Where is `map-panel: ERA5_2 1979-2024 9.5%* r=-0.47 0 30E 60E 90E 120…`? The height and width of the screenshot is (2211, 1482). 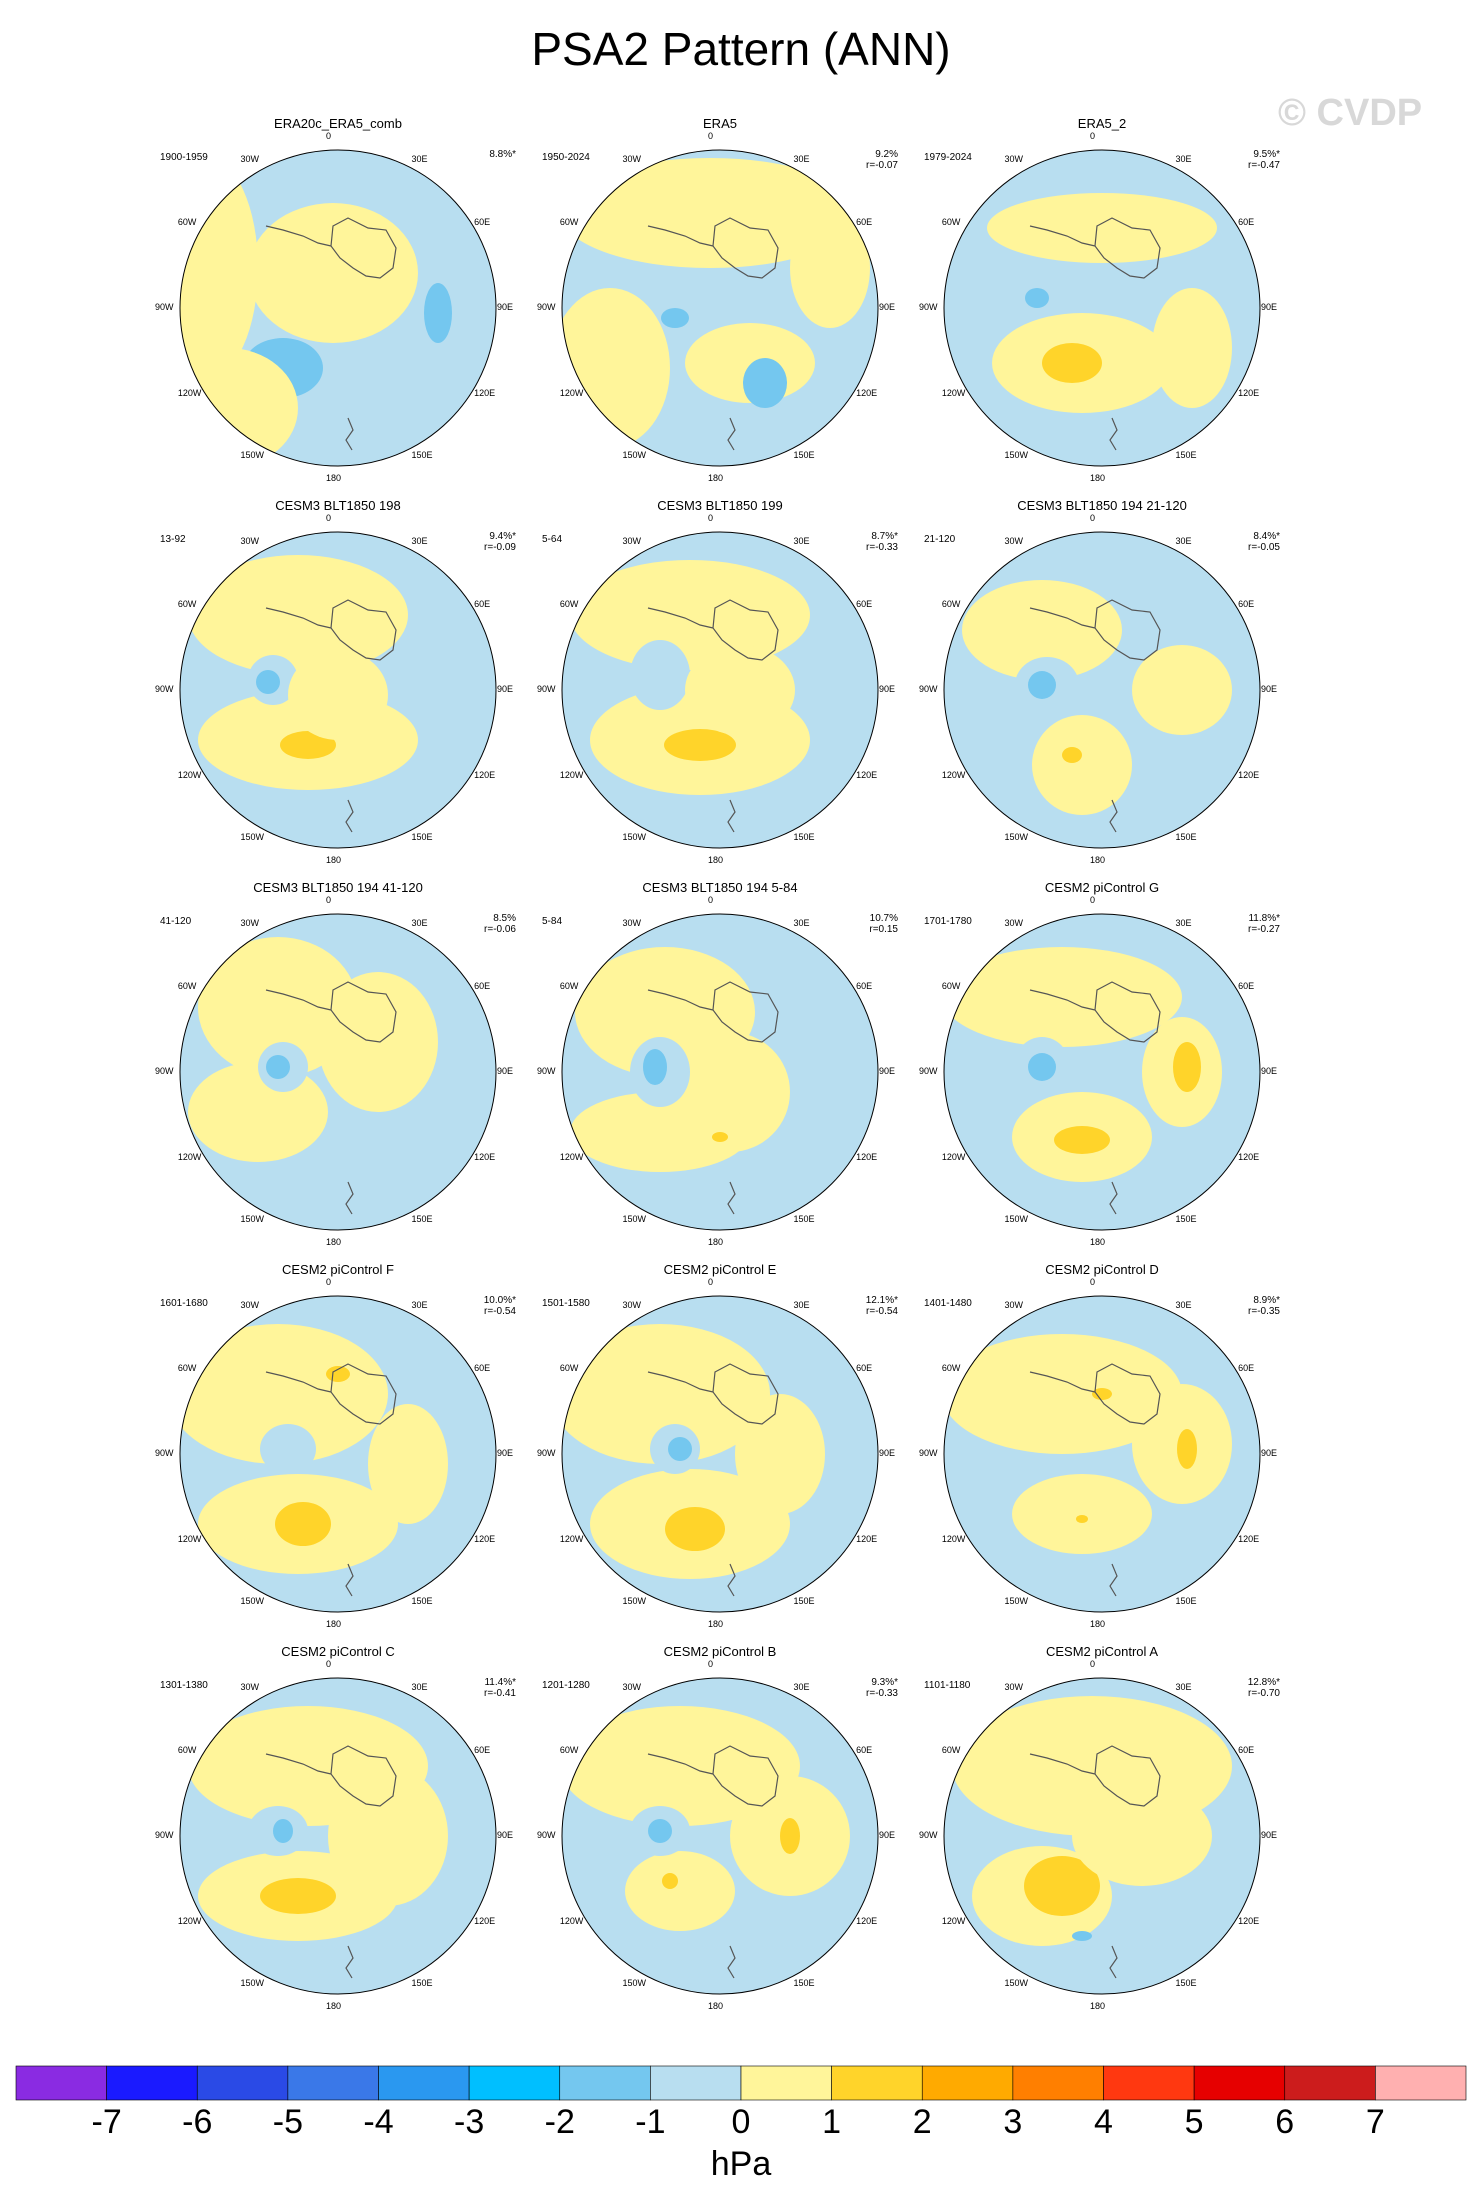
map-panel: ERA5_2 1979-2024 9.5%* r=-0.47 0 30E 60E 90E 120… is located at coordinates (1102, 307).